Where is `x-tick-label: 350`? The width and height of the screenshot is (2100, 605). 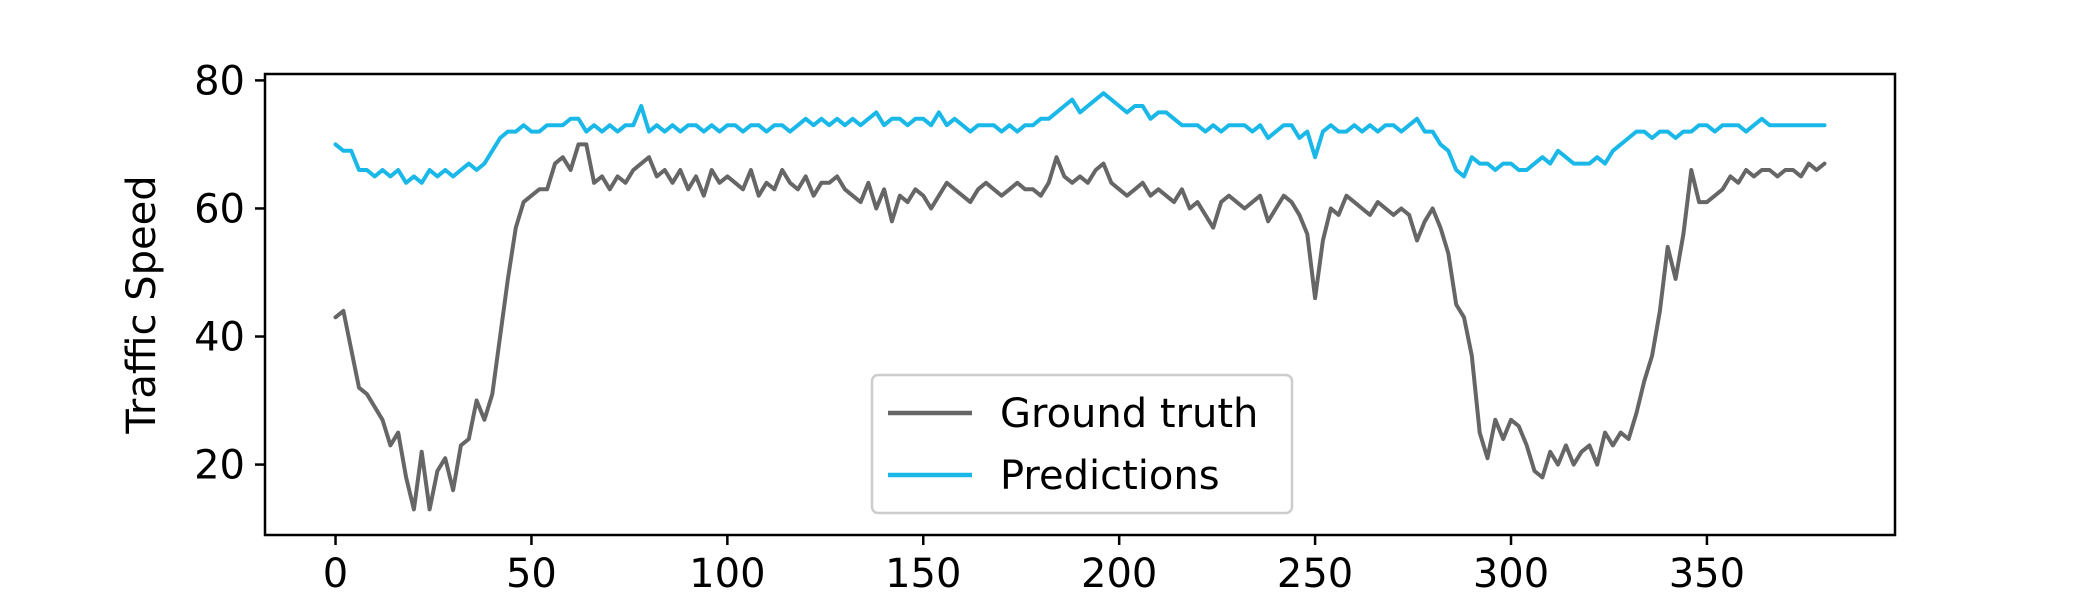 x-tick-label: 350 is located at coordinates (1707, 574).